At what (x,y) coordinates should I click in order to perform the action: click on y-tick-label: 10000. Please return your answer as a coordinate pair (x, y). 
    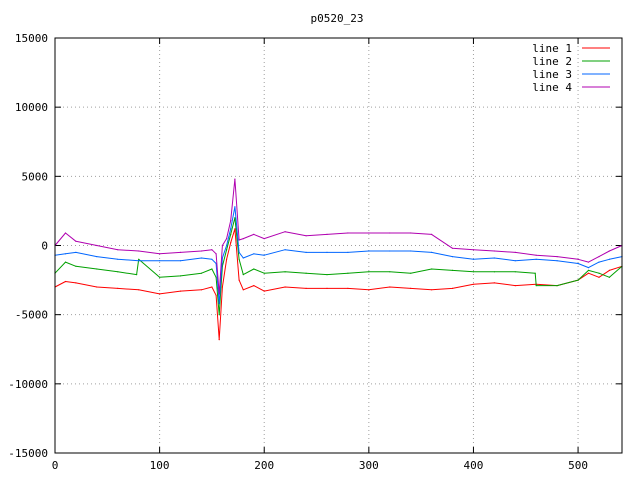
    Looking at the image, I should click on (31, 107).